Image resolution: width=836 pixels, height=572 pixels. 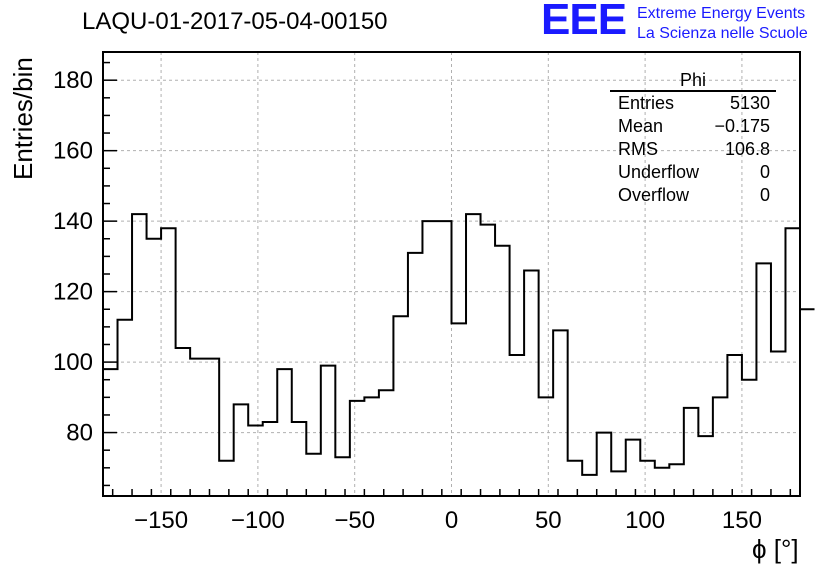 I want to click on stats-label: Overflow, so click(x=654, y=195).